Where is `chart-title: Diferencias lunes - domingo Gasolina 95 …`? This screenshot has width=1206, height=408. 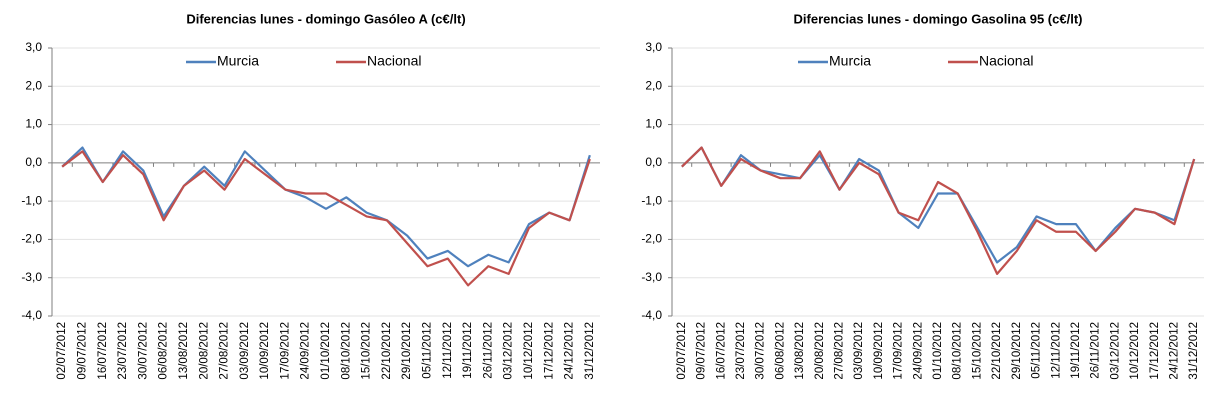
chart-title: Diferencias lunes - domingo Gasolina 95 … is located at coordinates (938, 18).